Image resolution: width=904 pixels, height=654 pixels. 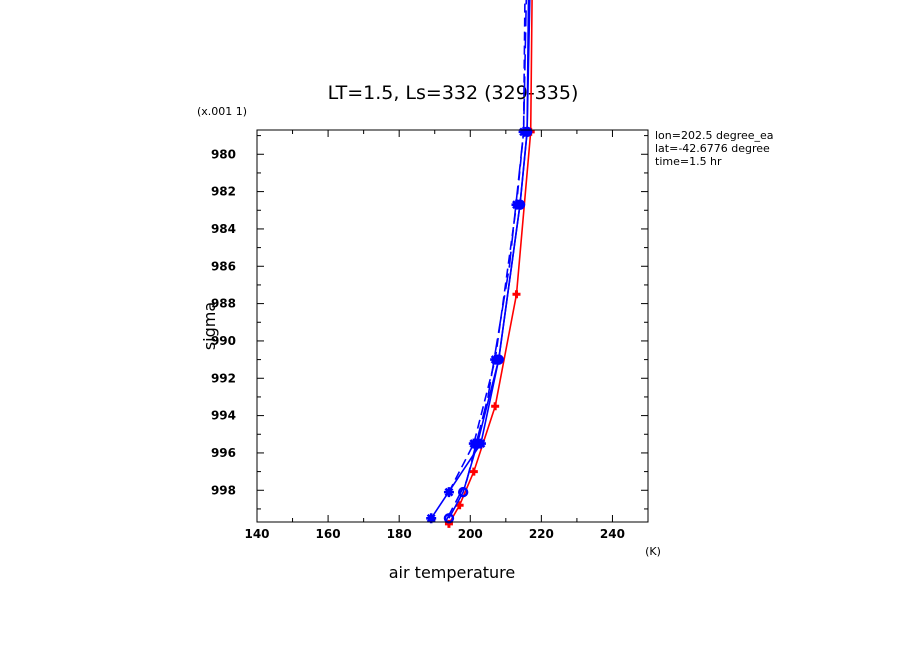 I want to click on annotation-lat: lat=-42.6776 degree, so click(x=712, y=148).